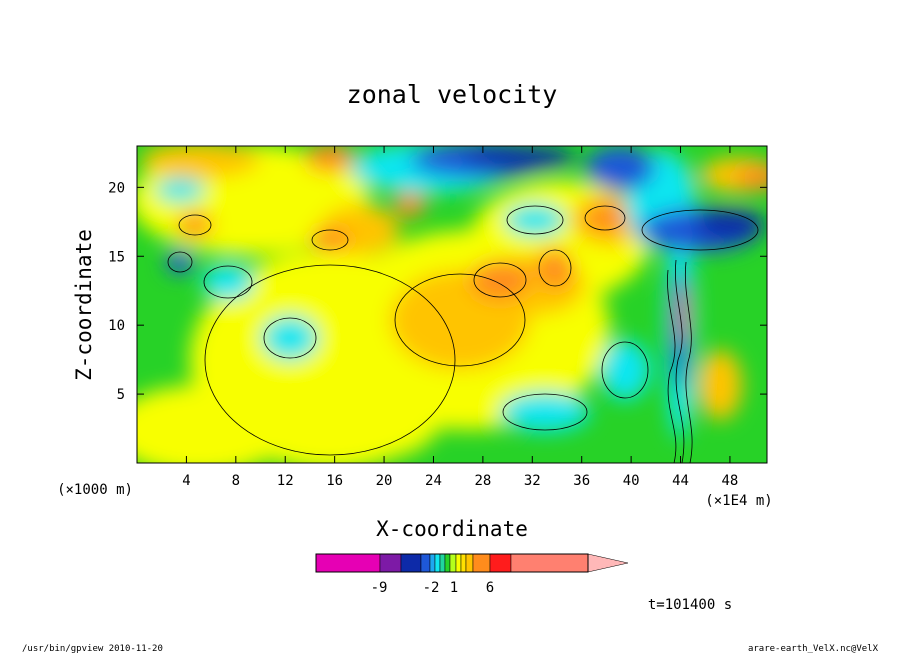 This screenshot has width=904, height=654. I want to click on colorbar-arrow, so click(608, 563).